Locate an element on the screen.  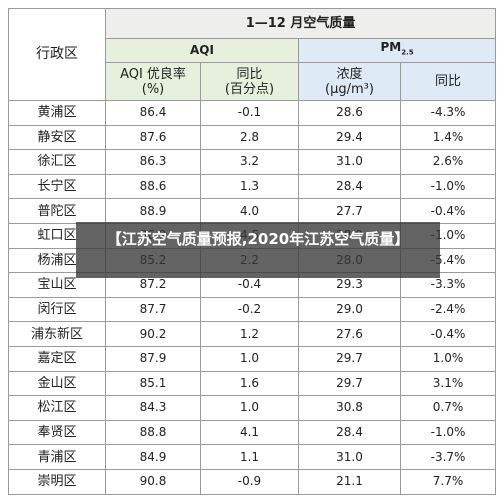
data-cell: 1.1 is located at coordinates (249, 457).